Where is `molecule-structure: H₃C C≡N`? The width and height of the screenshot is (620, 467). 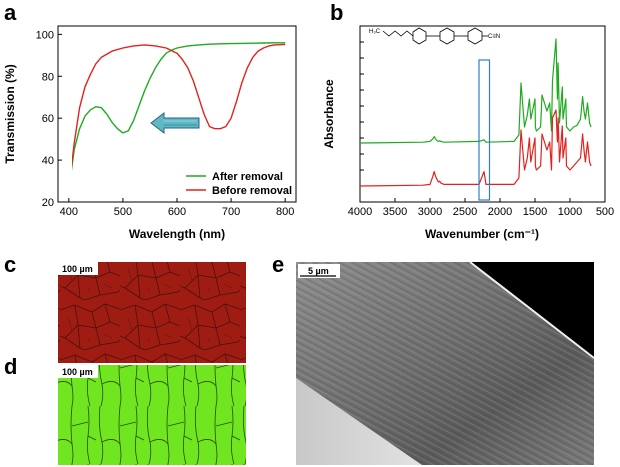 molecule-structure: H₃C C≡N is located at coordinates (434, 36).